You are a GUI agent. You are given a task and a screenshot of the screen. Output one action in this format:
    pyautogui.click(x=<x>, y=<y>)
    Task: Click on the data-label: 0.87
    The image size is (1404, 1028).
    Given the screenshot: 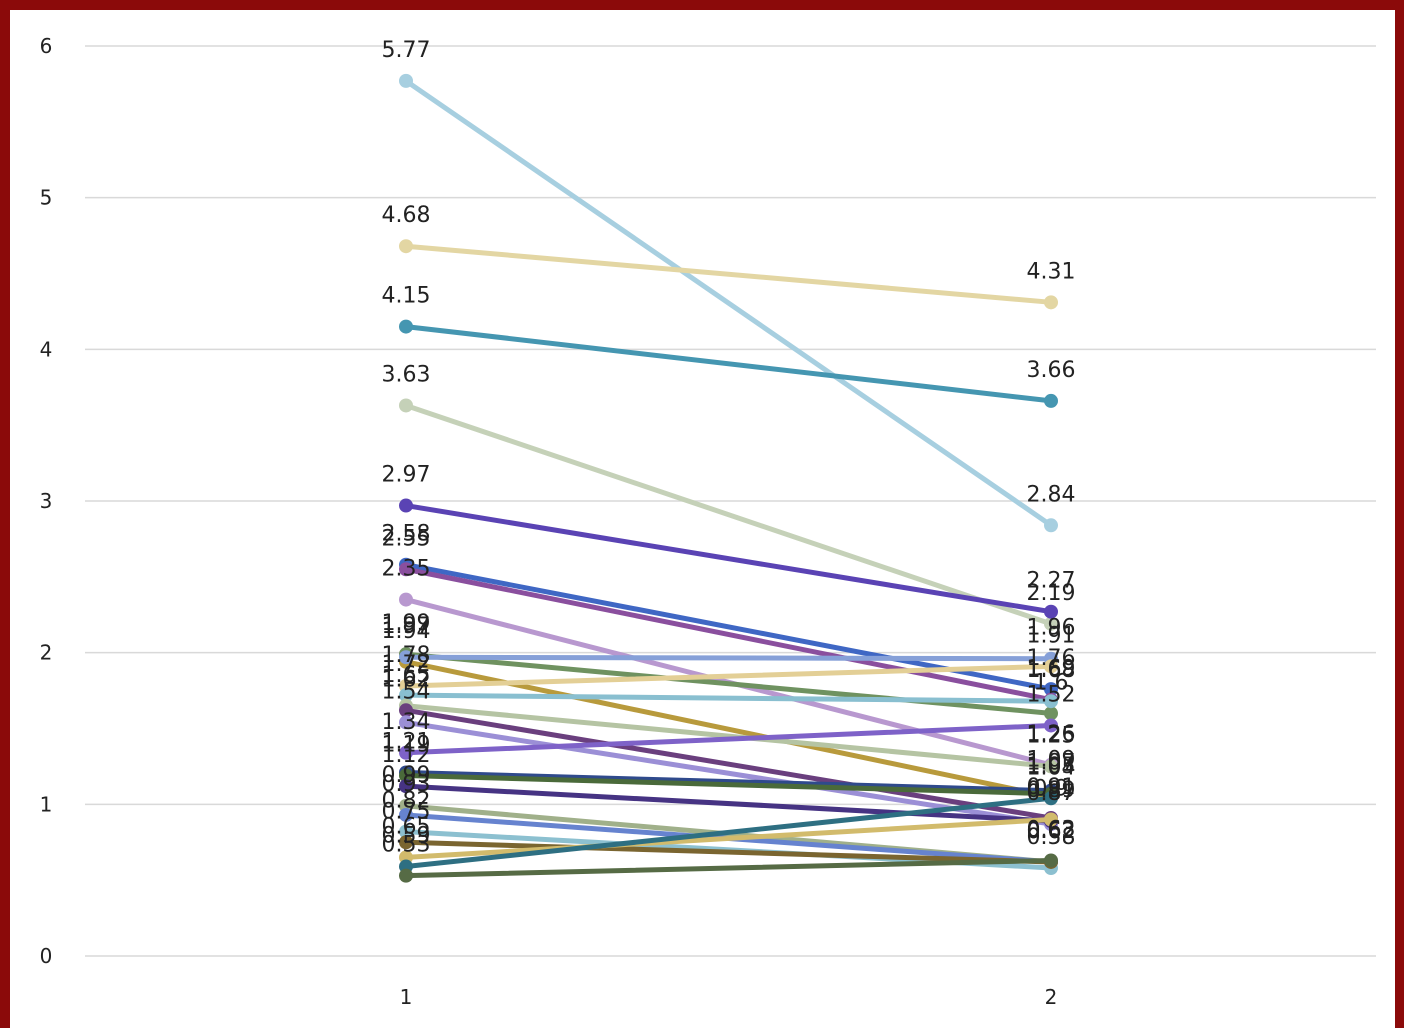 What is the action you would take?
    pyautogui.click(x=1051, y=793)
    